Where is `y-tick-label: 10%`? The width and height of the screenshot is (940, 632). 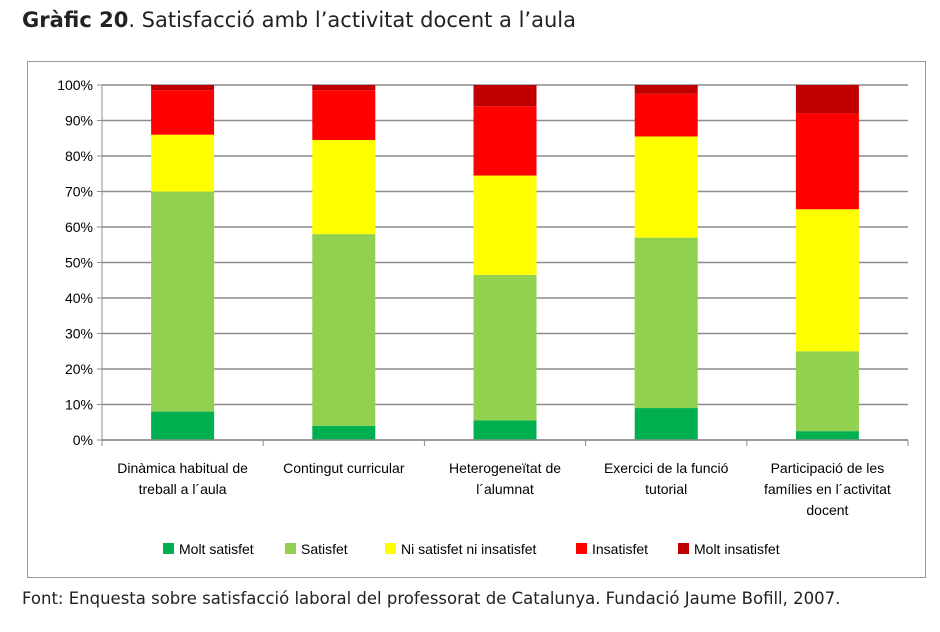 y-tick-label: 10% is located at coordinates (79, 405).